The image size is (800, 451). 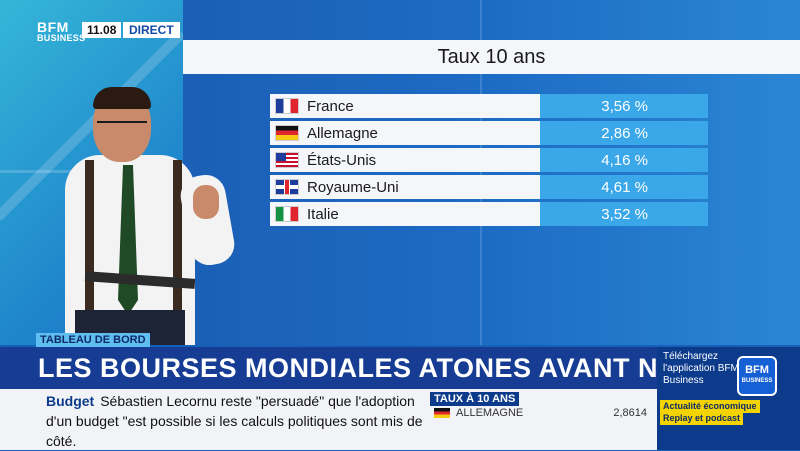 What do you see at coordinates (624, 133) in the screenshot?
I see `rate-value: 2,86 %` at bounding box center [624, 133].